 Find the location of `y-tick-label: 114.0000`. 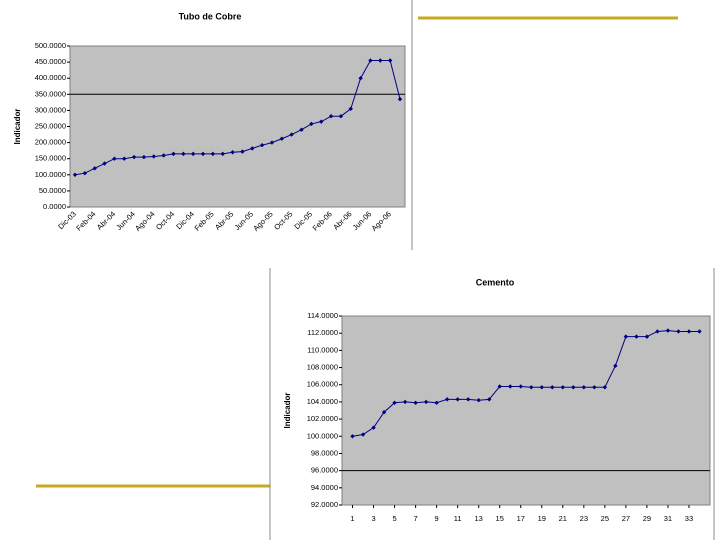

y-tick-label: 114.0000 is located at coordinates (322, 315).